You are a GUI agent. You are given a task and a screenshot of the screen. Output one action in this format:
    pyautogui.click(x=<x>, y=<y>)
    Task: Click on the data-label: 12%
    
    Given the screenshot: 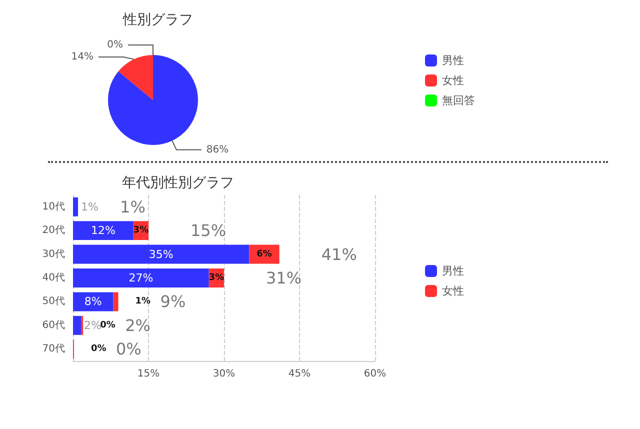 What is the action you would take?
    pyautogui.click(x=103, y=231)
    